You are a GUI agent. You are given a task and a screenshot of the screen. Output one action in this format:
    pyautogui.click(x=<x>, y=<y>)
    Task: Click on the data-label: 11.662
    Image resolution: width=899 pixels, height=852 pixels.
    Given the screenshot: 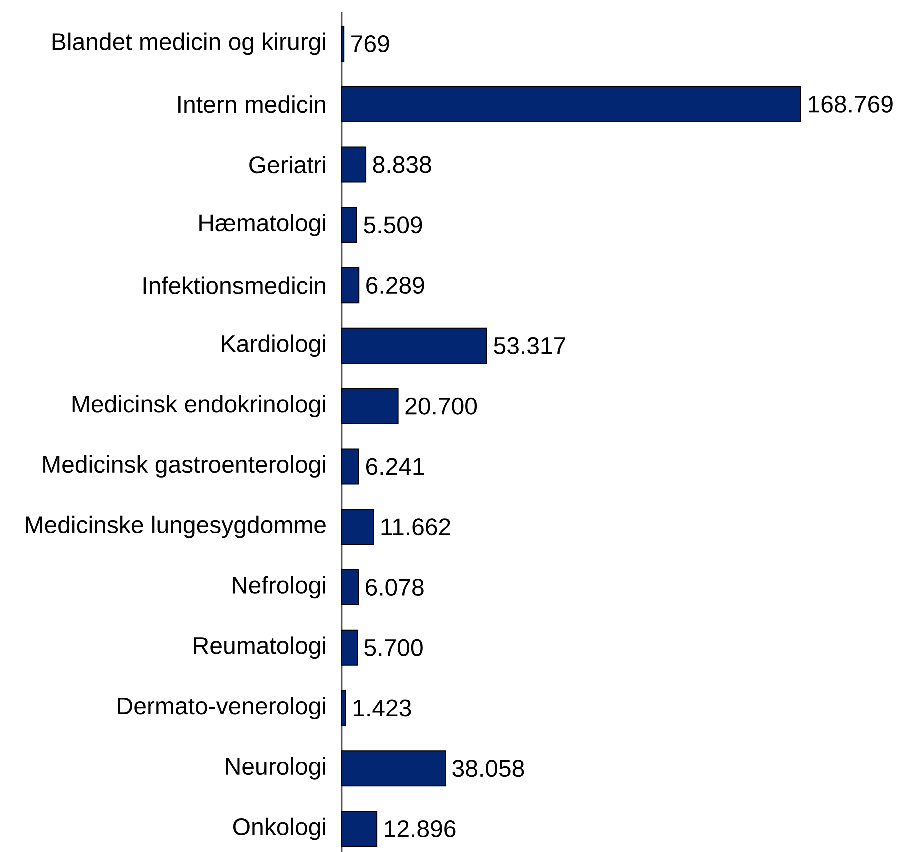 What is the action you would take?
    pyautogui.click(x=416, y=527)
    